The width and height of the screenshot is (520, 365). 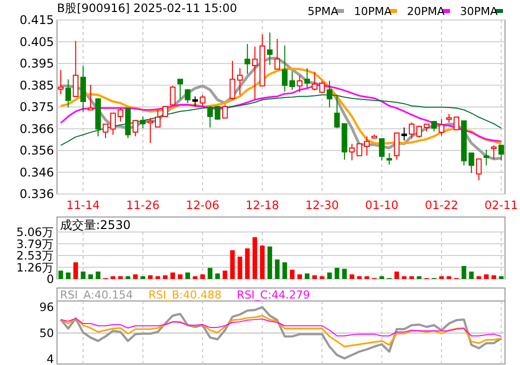 What do you see at coordinates (50, 279) in the screenshot?
I see `y-tick-label: 0` at bounding box center [50, 279].